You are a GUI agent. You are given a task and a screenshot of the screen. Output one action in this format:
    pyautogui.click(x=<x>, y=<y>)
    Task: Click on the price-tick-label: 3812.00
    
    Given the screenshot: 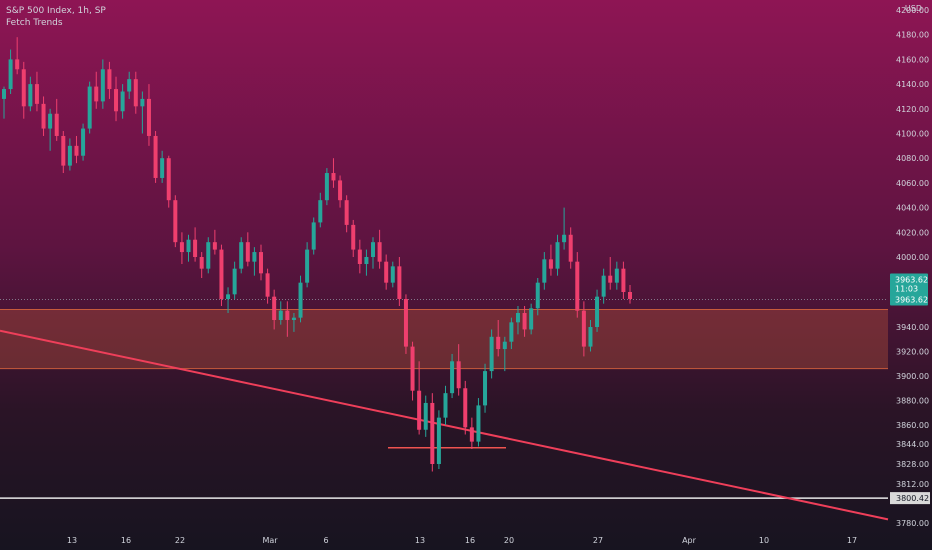 What is the action you would take?
    pyautogui.click(x=912, y=484)
    